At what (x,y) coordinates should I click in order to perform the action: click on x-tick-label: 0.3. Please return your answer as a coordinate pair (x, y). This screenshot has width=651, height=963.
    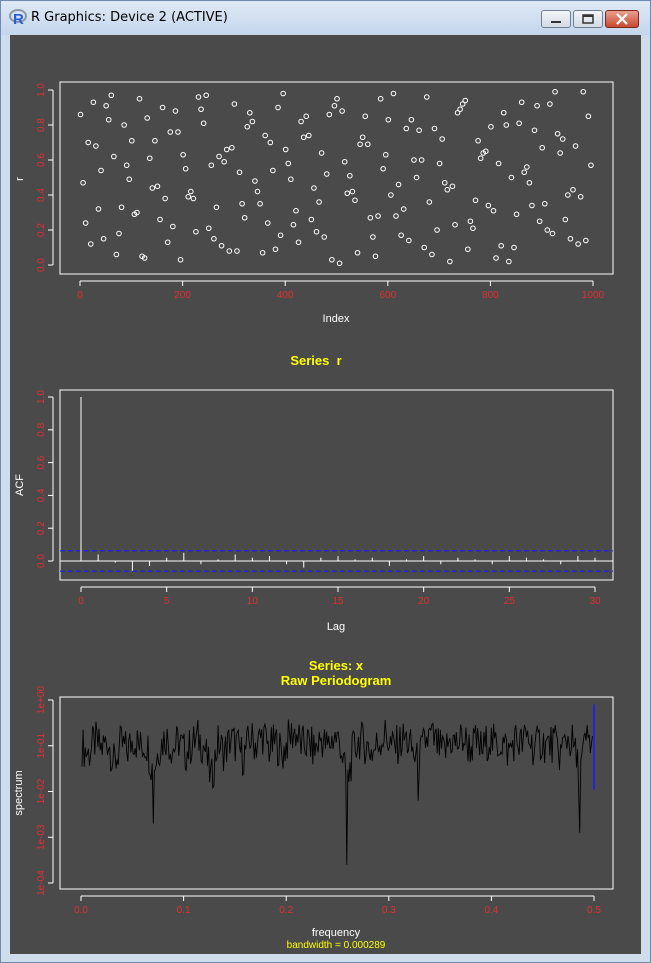
    Looking at the image, I should click on (389, 910).